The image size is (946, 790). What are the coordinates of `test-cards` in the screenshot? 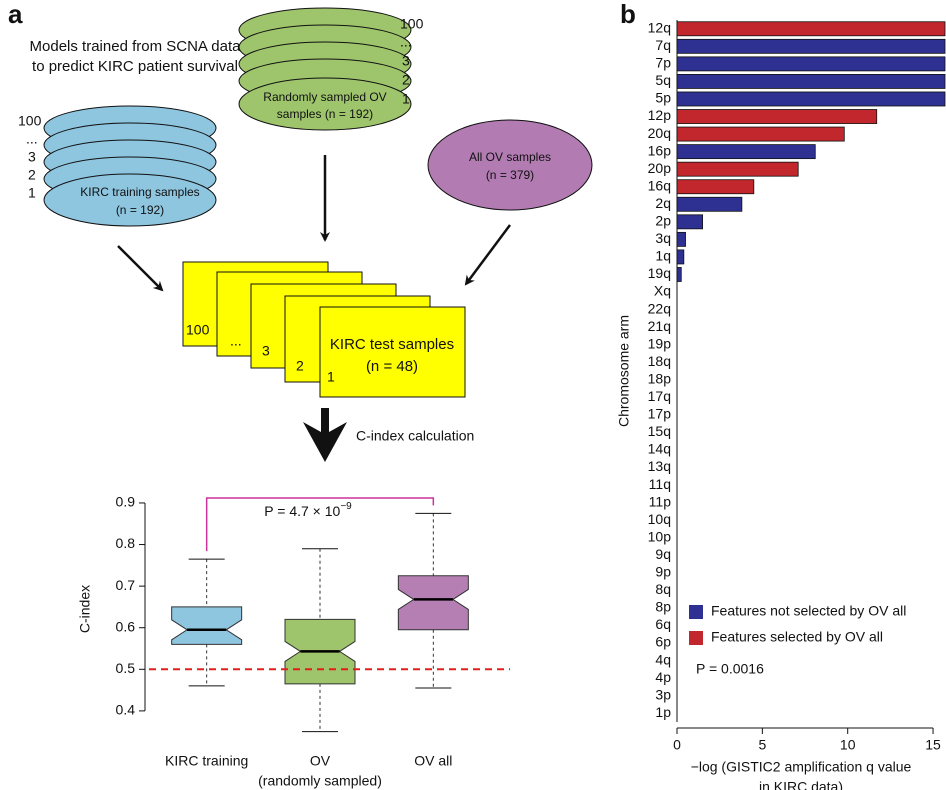 It's located at (324, 329).